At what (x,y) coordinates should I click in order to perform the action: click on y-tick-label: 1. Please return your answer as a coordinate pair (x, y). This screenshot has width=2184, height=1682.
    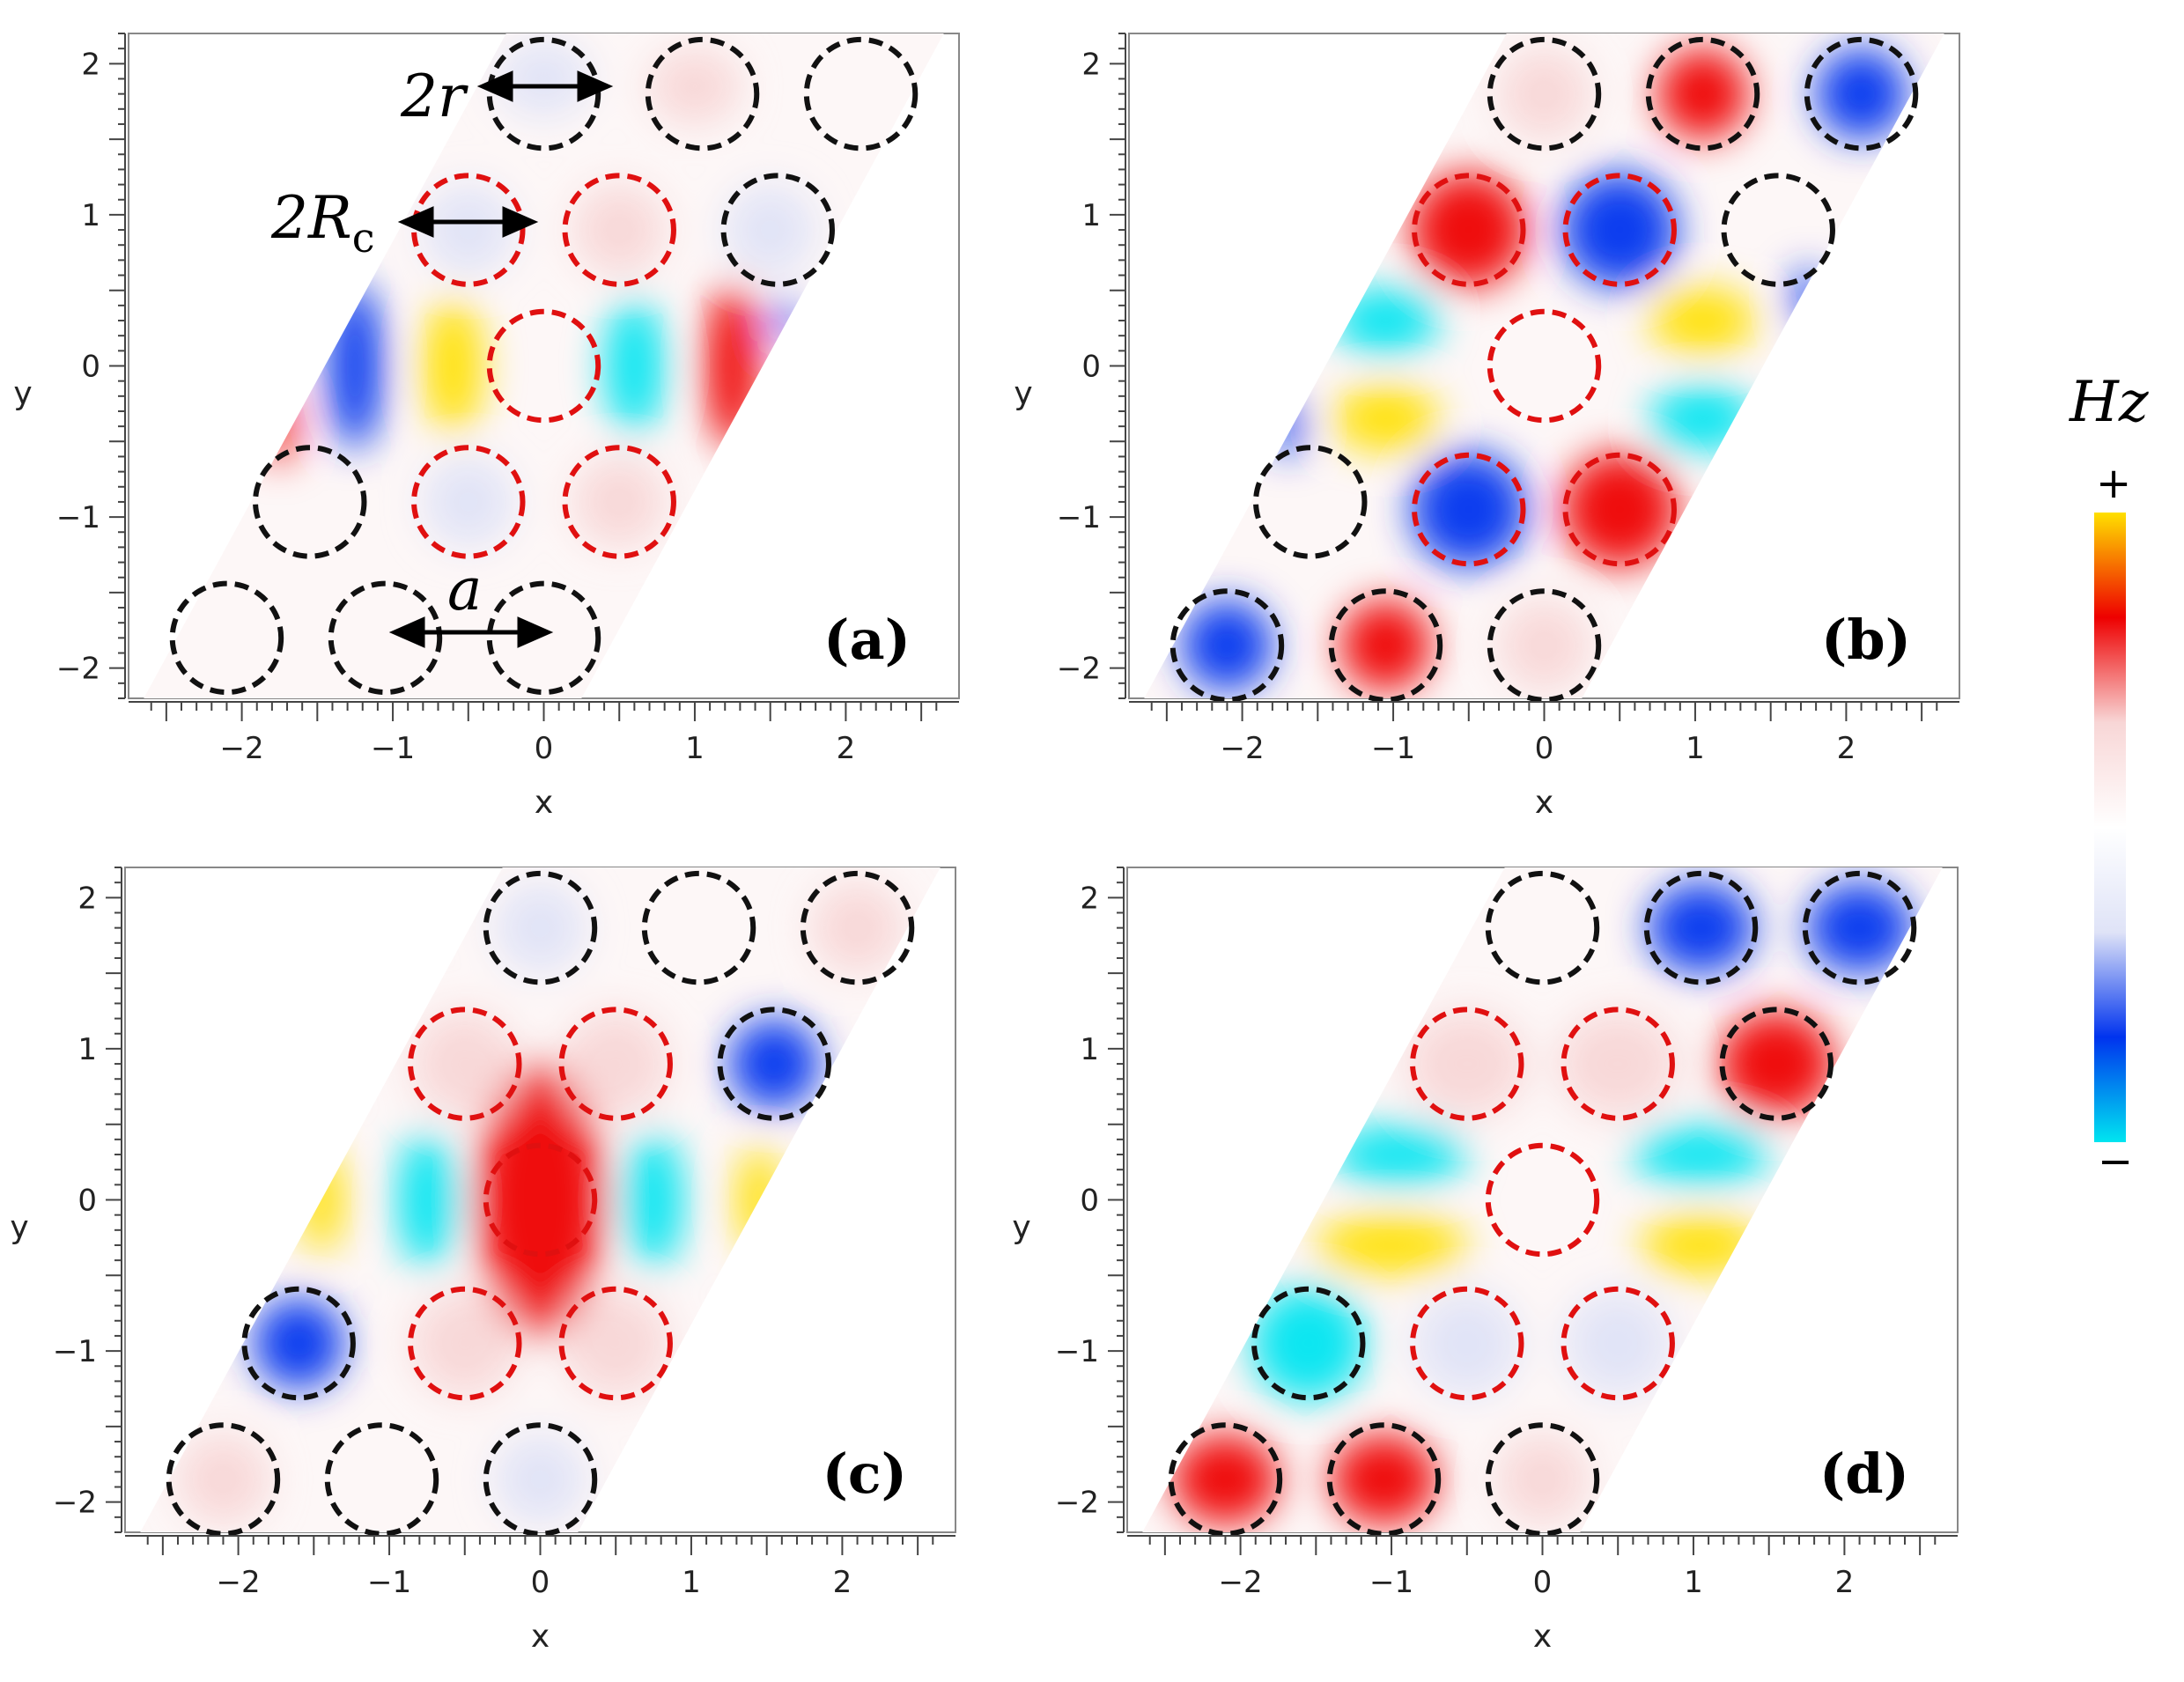
    Looking at the image, I should click on (87, 1049).